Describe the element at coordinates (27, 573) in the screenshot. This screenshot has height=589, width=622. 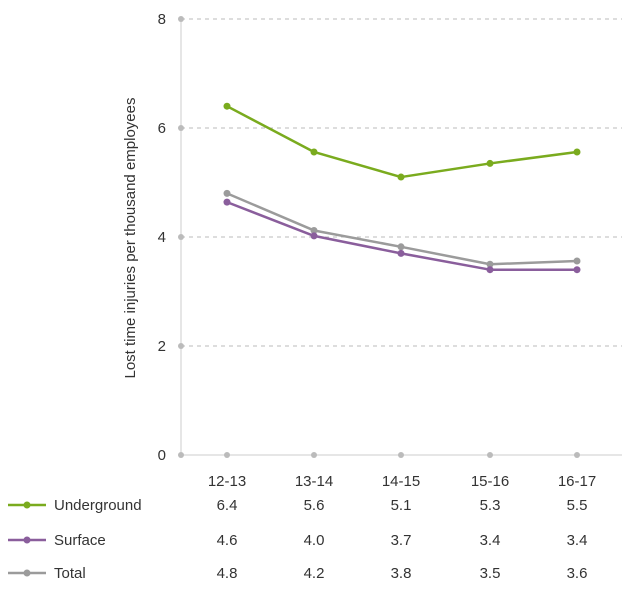
I see `legend-marker-total` at that location.